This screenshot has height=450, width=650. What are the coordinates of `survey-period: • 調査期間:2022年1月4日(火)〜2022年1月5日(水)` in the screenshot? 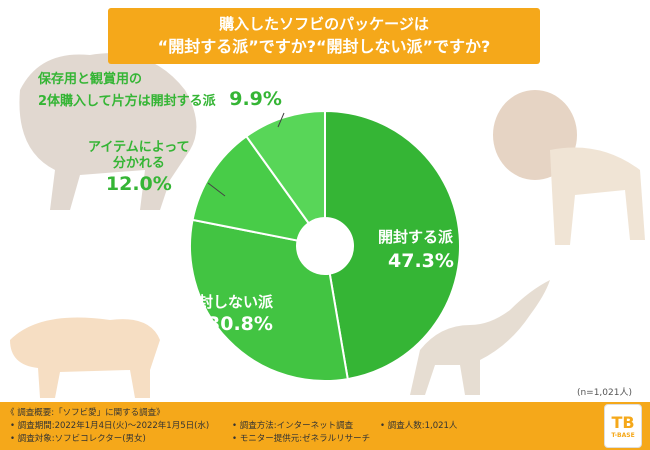 It's located at (110, 426).